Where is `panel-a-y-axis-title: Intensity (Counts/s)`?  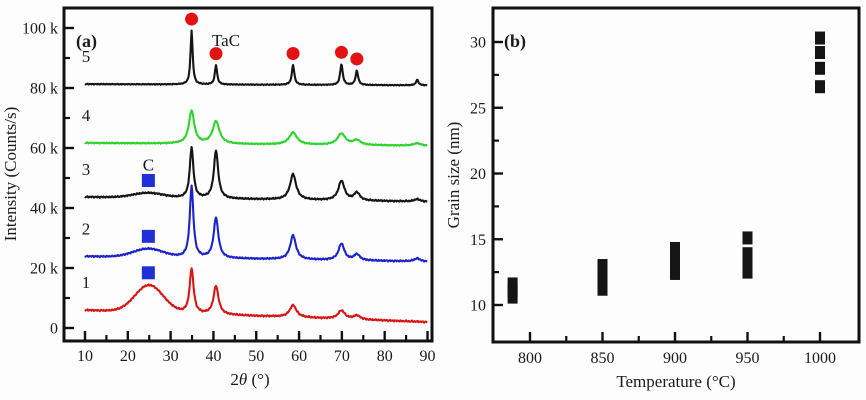 panel-a-y-axis-title: Intensity (Counts/s) is located at coordinates (10, 174).